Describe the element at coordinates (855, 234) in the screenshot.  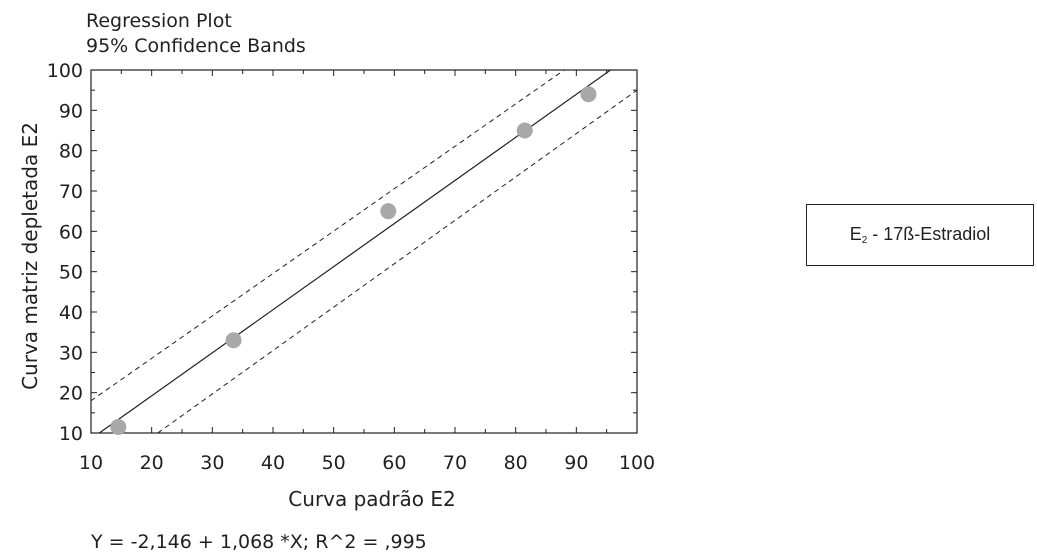
I see `legend-label-main: E` at that location.